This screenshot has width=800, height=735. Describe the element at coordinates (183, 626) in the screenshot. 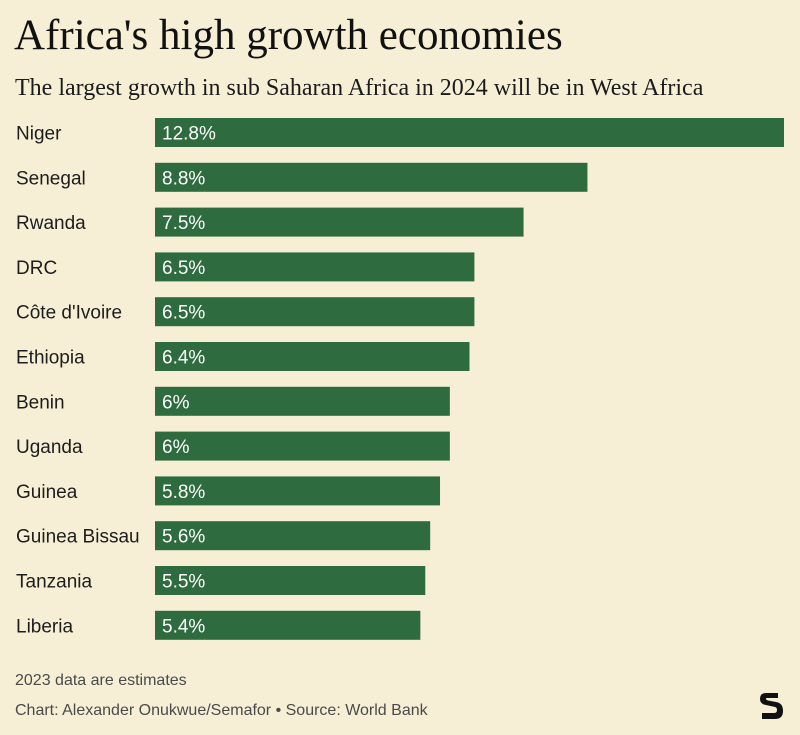

I see `bar-value-label: 5.4%` at that location.